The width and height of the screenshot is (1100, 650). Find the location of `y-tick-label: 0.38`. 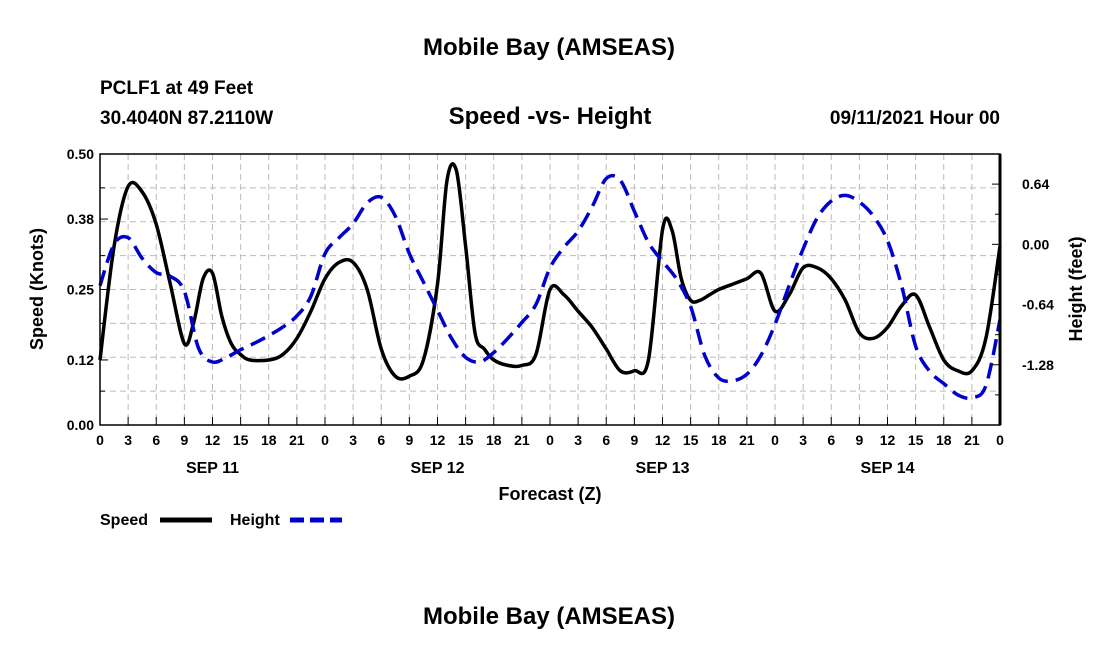

y-tick-label: 0.38 is located at coordinates (80, 219).